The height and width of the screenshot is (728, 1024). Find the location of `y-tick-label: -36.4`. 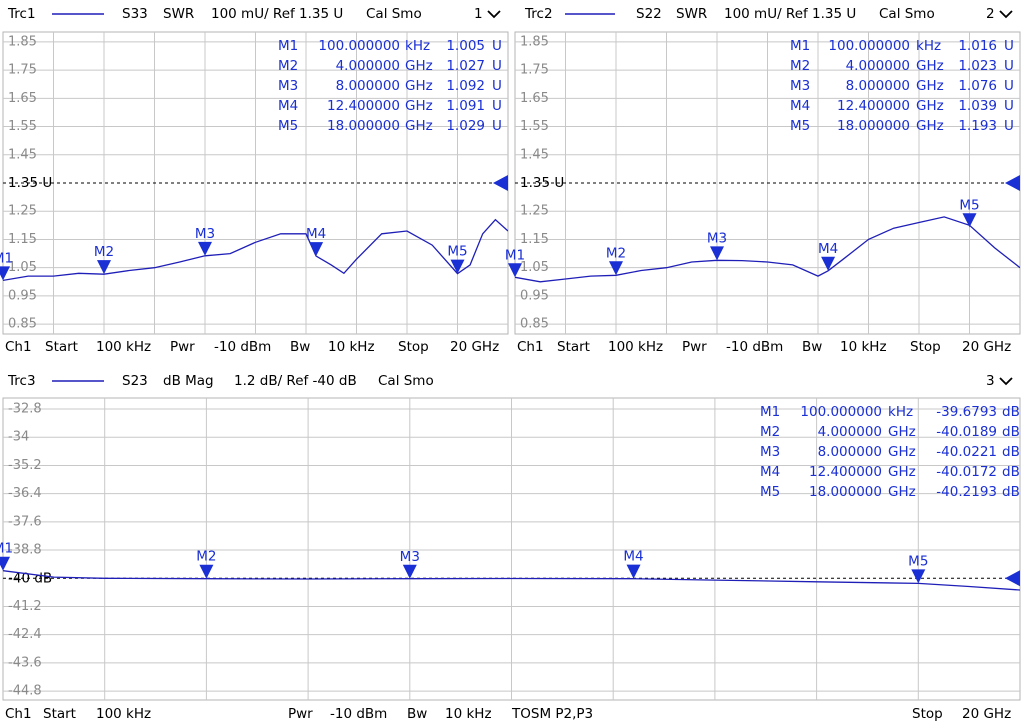

y-tick-label: -36.4 is located at coordinates (25, 493).